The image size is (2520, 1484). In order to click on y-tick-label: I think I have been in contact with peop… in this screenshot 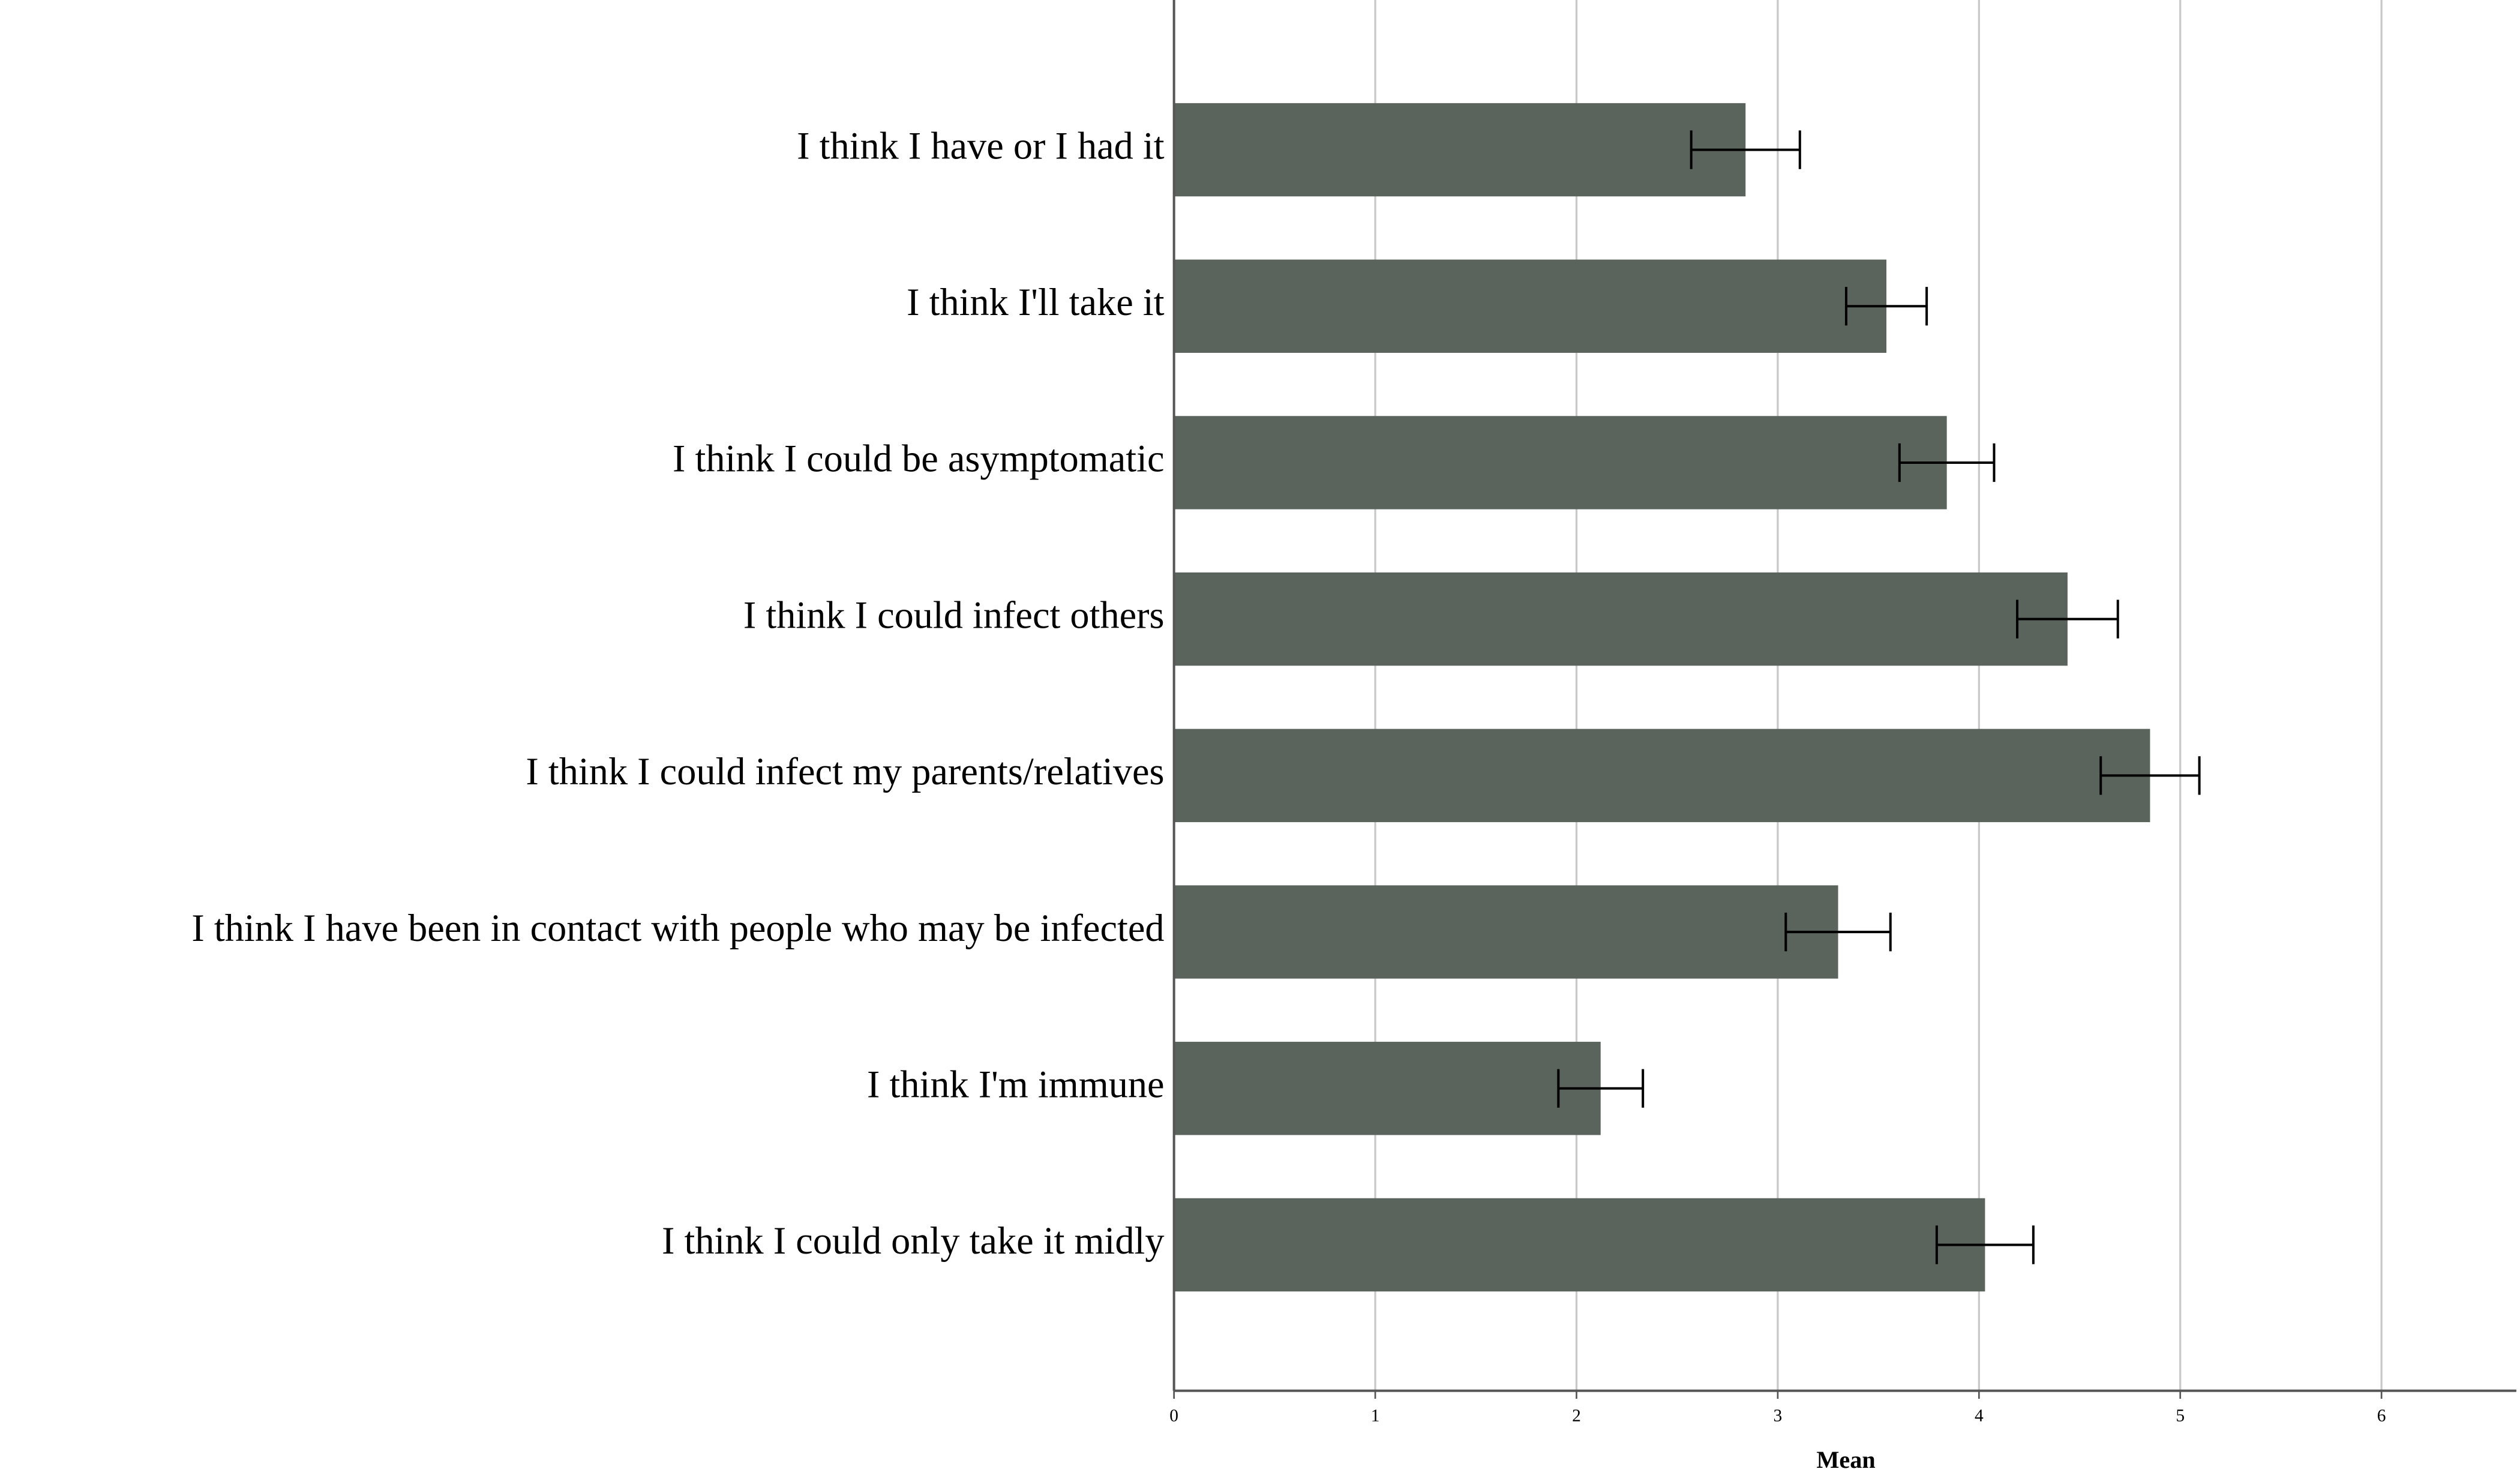, I will do `click(677, 928)`.